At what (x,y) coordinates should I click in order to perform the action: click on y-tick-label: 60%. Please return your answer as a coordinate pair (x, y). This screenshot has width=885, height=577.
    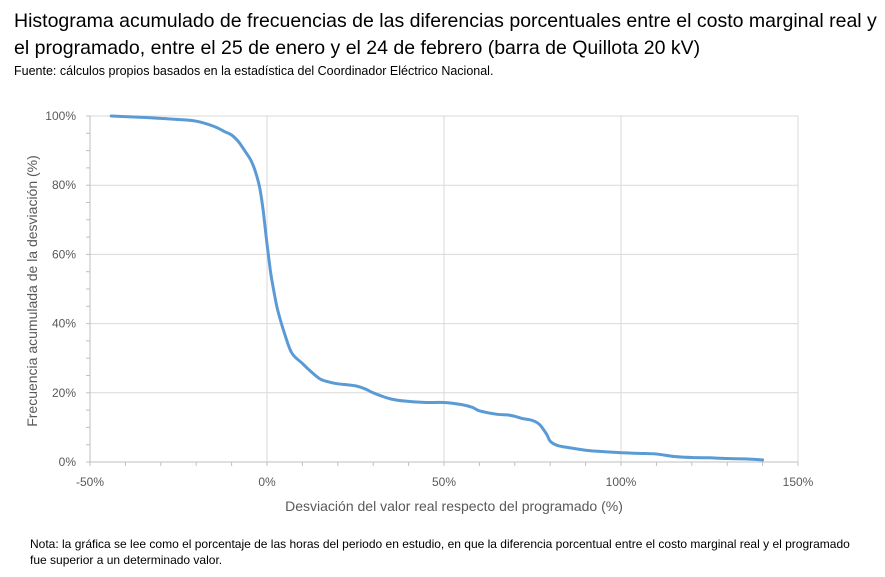
    Looking at the image, I should click on (64, 254).